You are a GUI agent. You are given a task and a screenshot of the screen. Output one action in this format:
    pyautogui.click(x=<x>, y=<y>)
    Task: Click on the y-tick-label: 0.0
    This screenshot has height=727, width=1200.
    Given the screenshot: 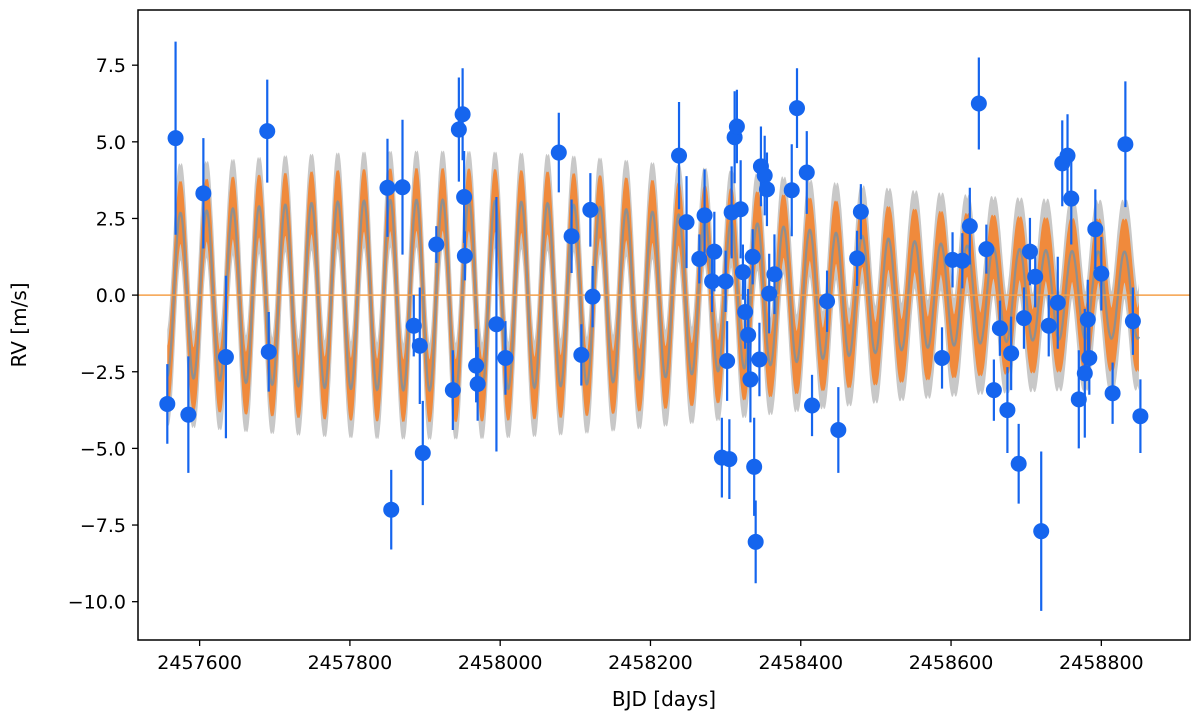 What is the action you would take?
    pyautogui.click(x=111, y=296)
    